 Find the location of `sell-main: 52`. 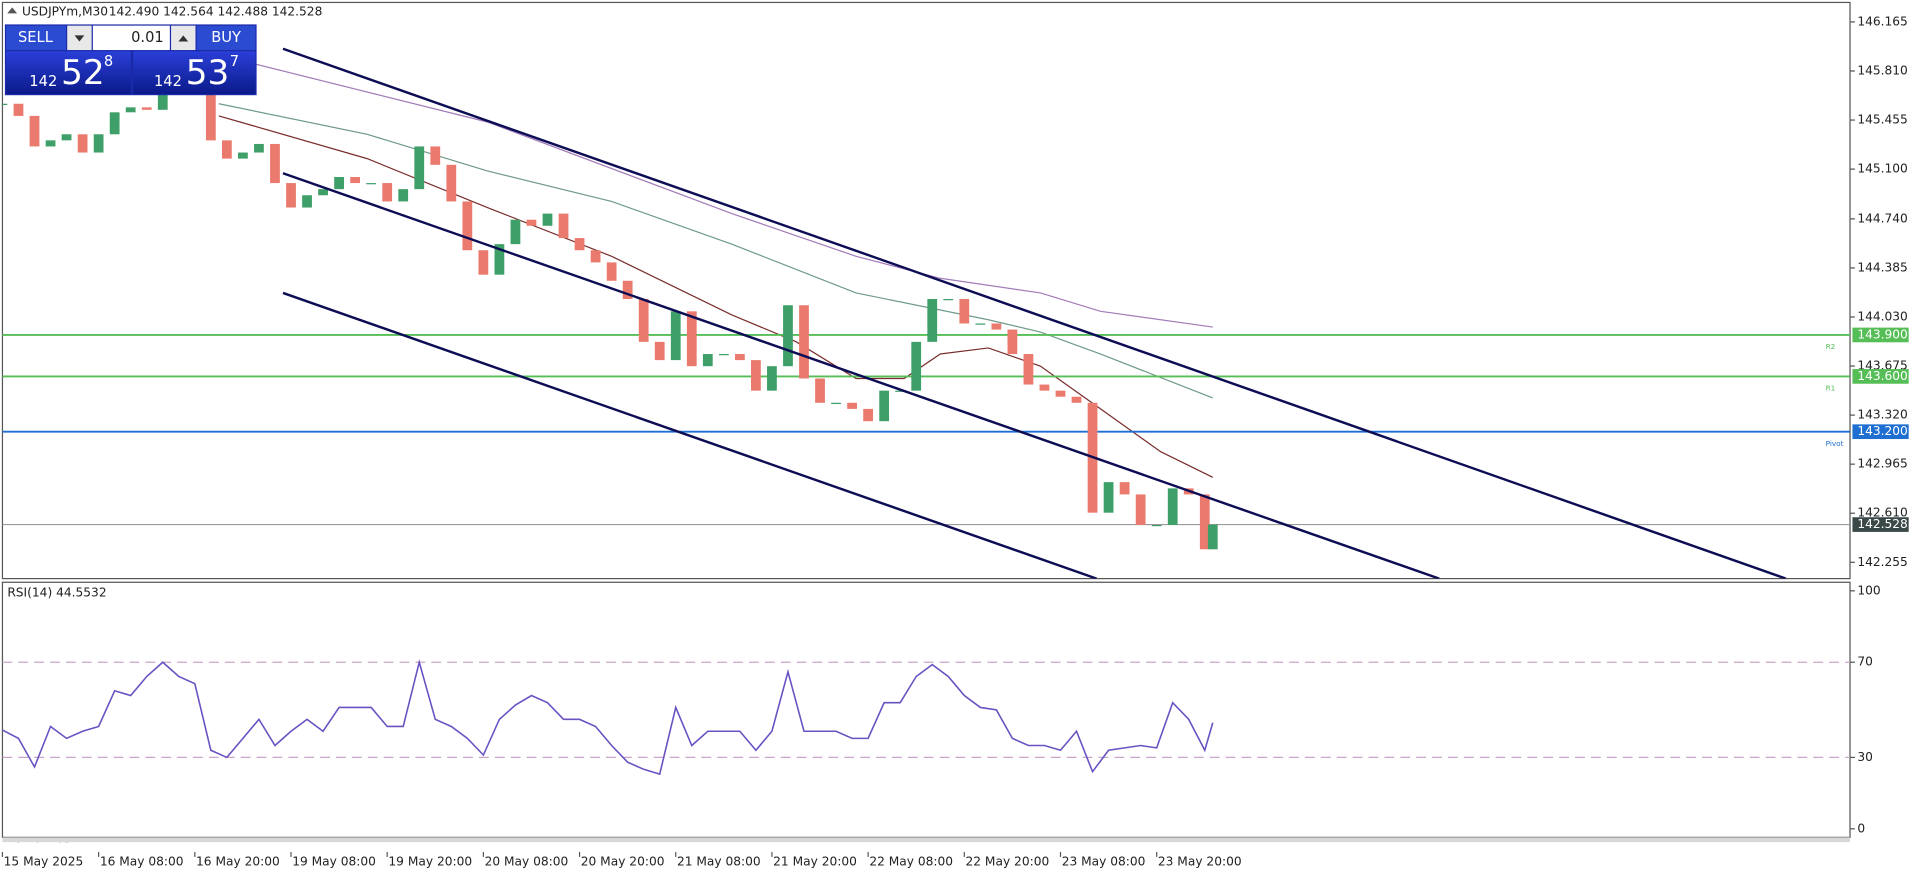

sell-main: 52 is located at coordinates (83, 73).